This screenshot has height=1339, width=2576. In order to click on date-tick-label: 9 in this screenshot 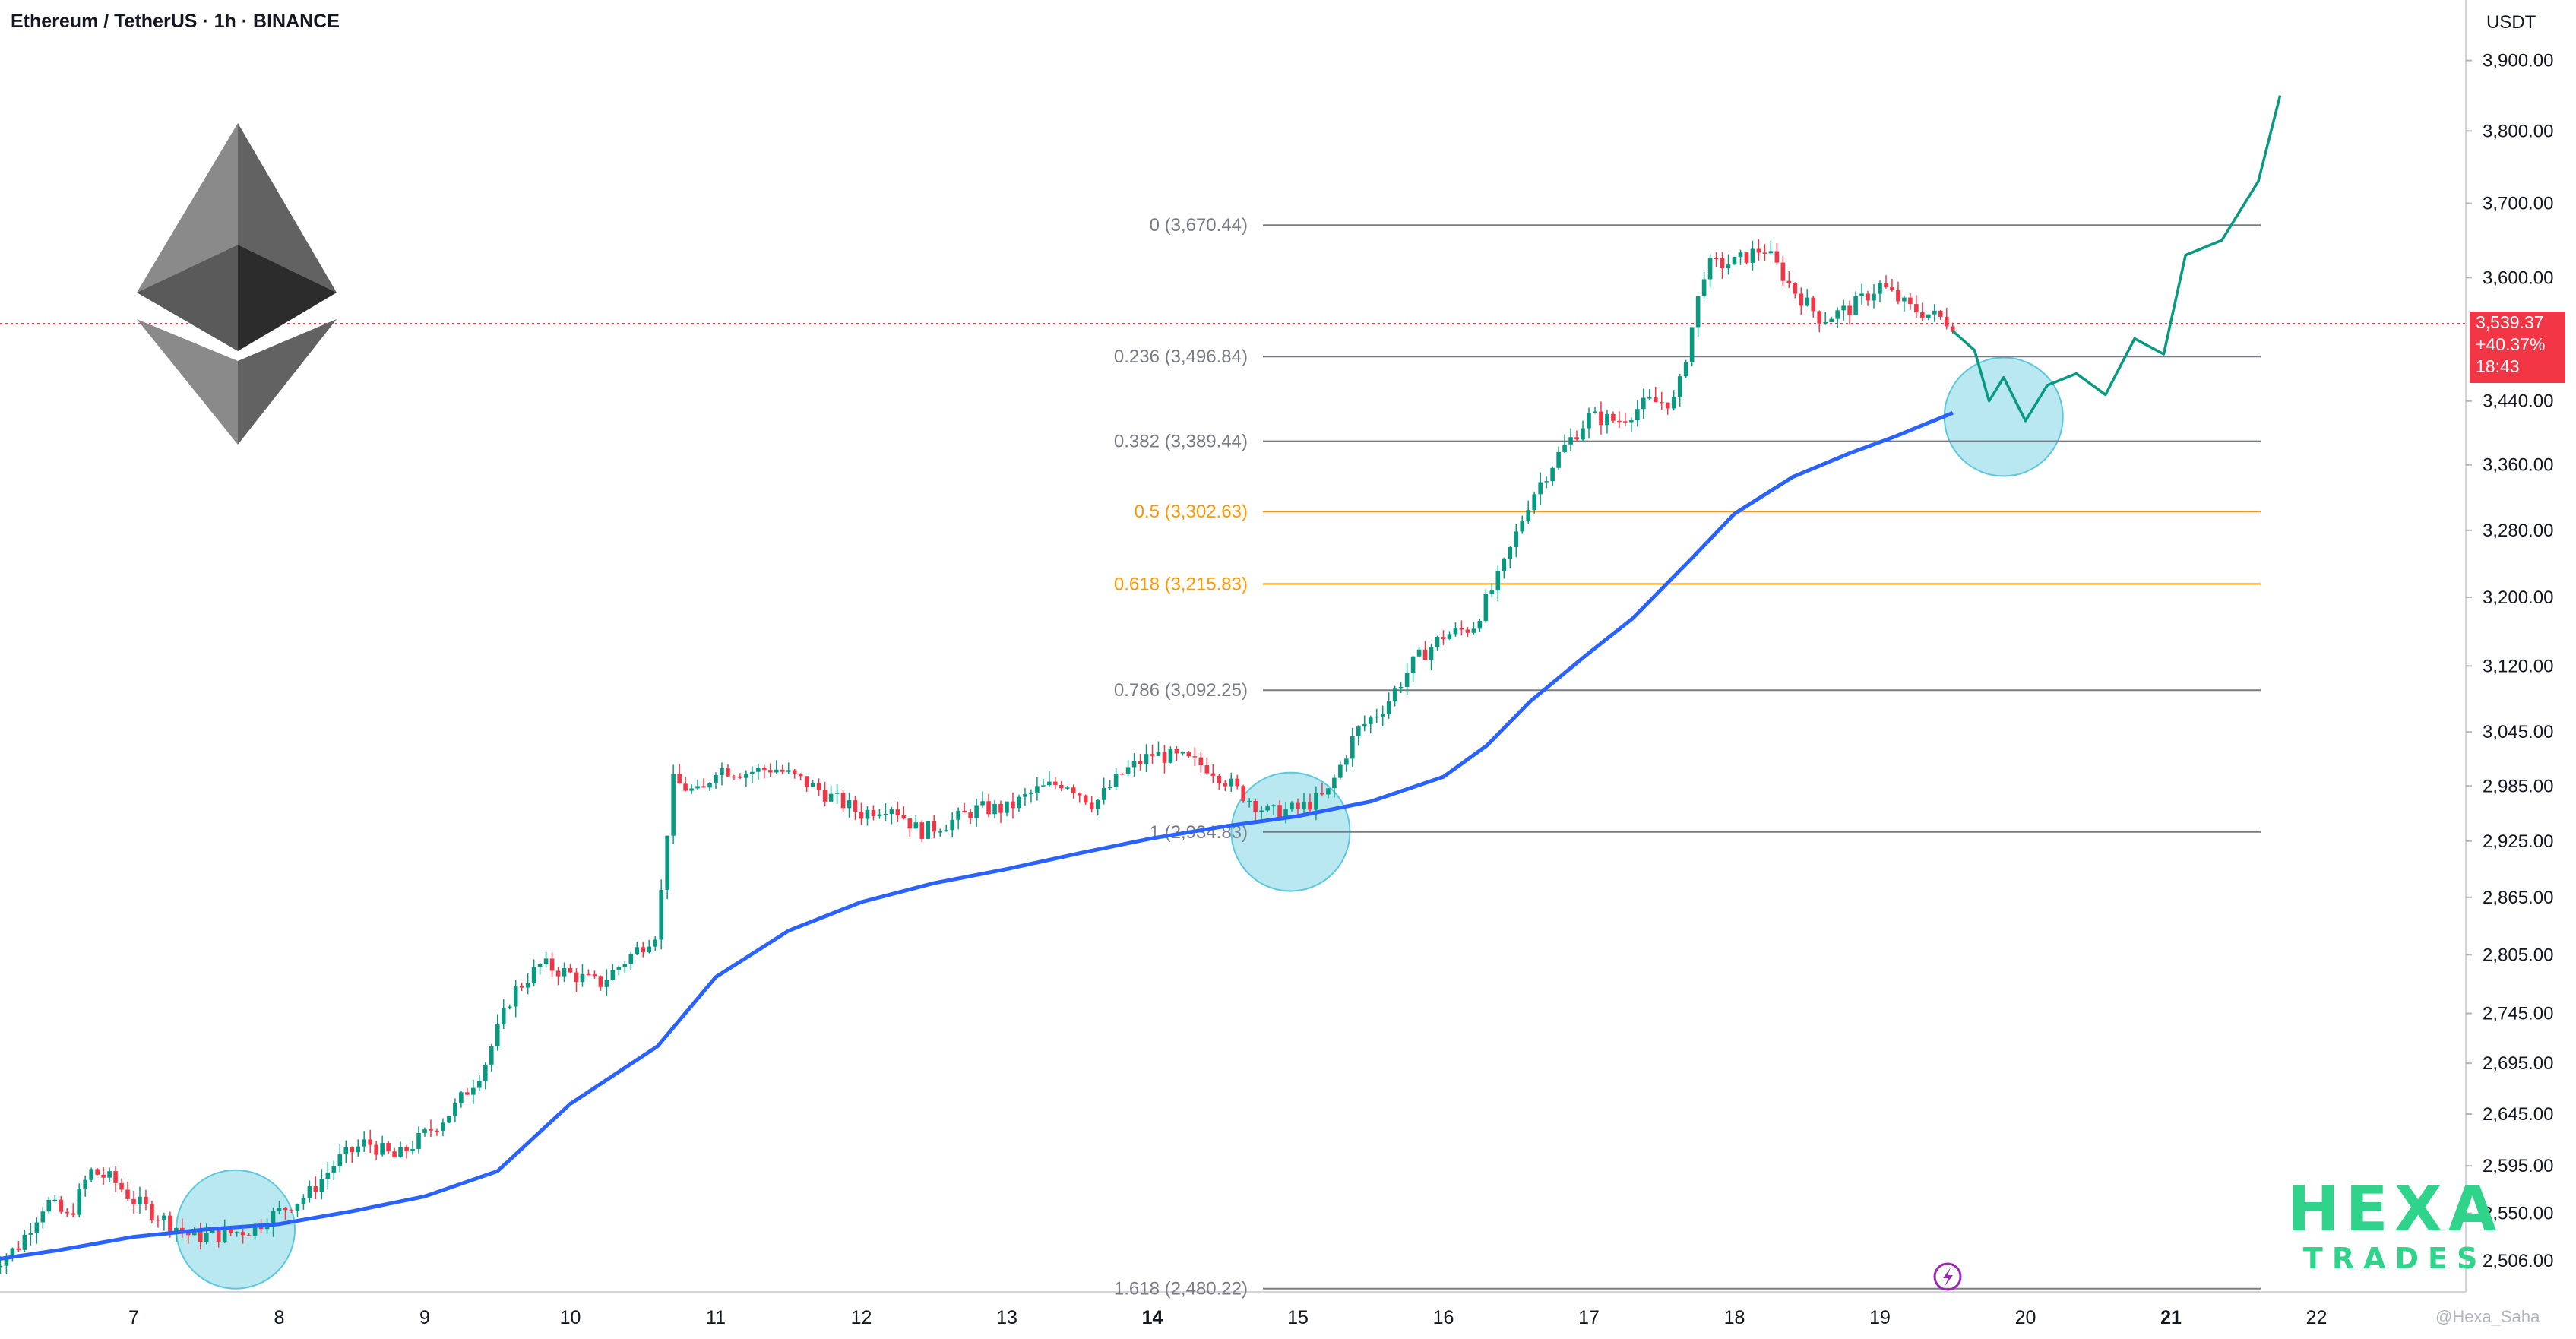, I will do `click(424, 1317)`.